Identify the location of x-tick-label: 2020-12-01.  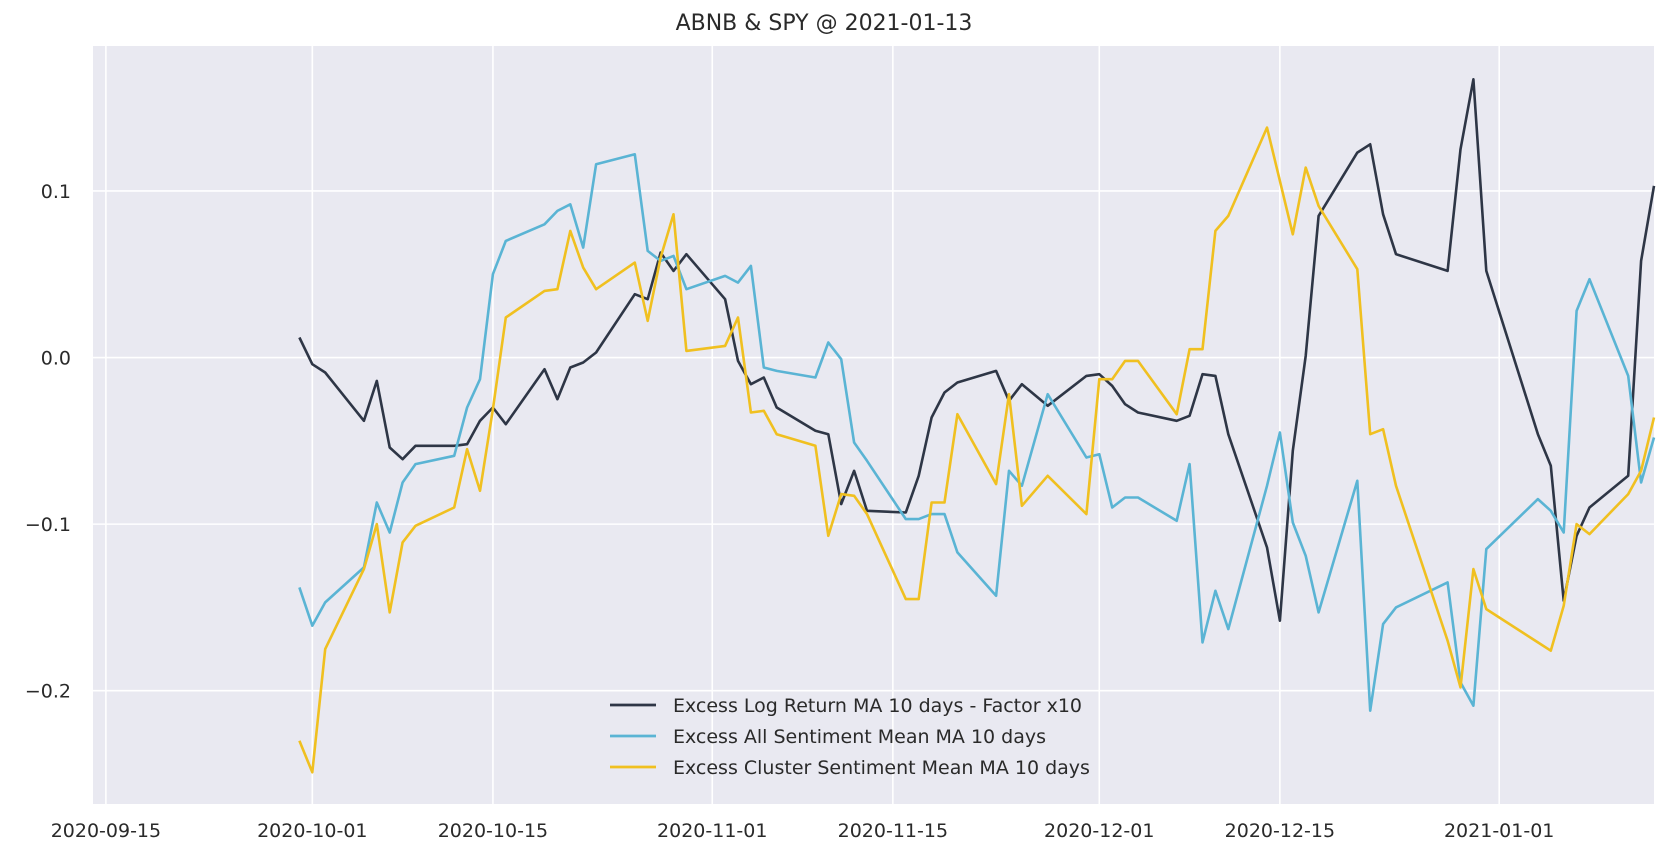
(1099, 831).